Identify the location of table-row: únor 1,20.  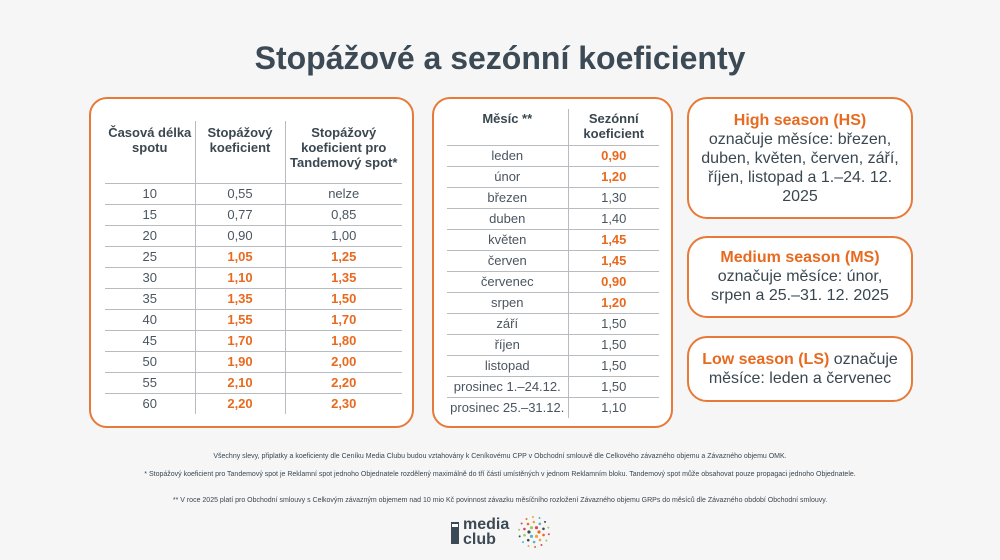
(553, 176).